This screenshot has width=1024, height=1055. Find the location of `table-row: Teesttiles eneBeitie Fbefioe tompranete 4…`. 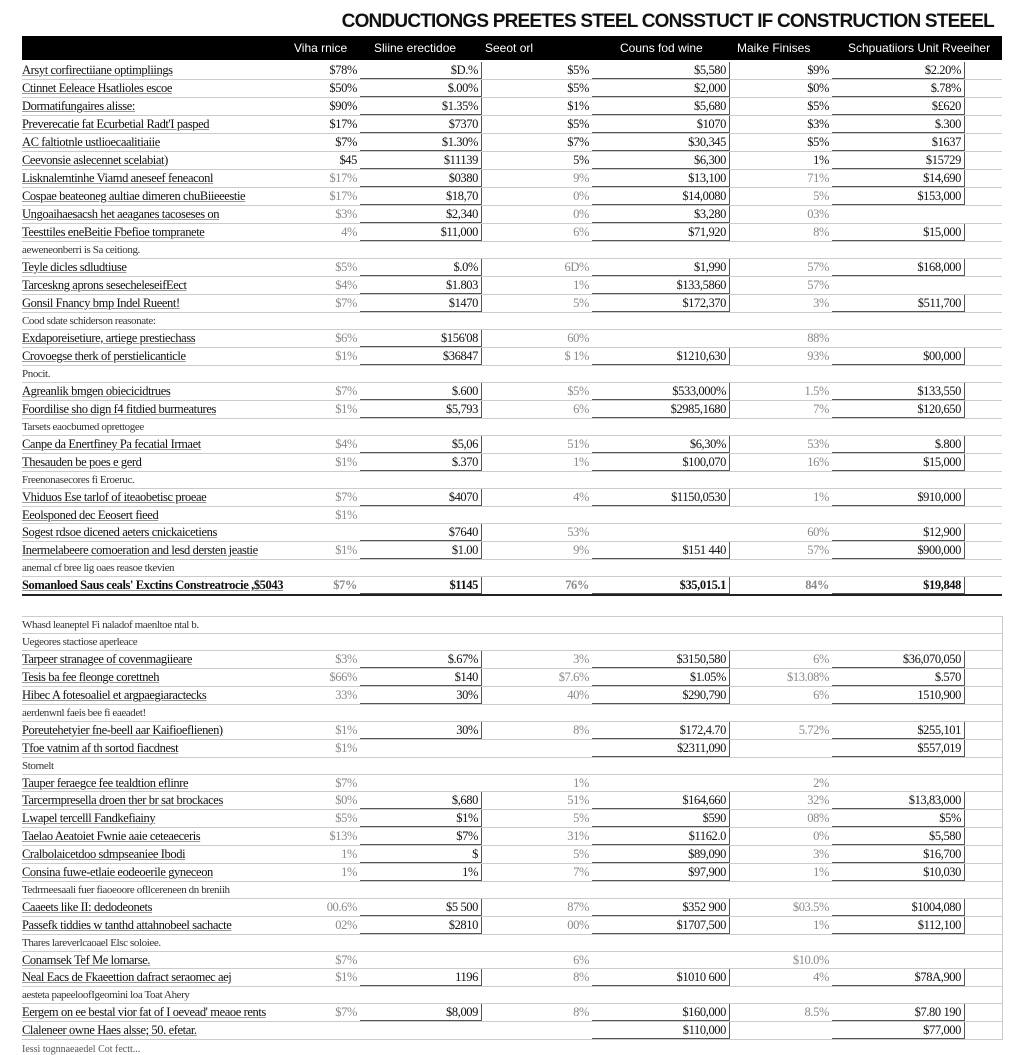

table-row: Teesttiles eneBeitie Fbefioe tompranete 4… is located at coordinates (512, 233).